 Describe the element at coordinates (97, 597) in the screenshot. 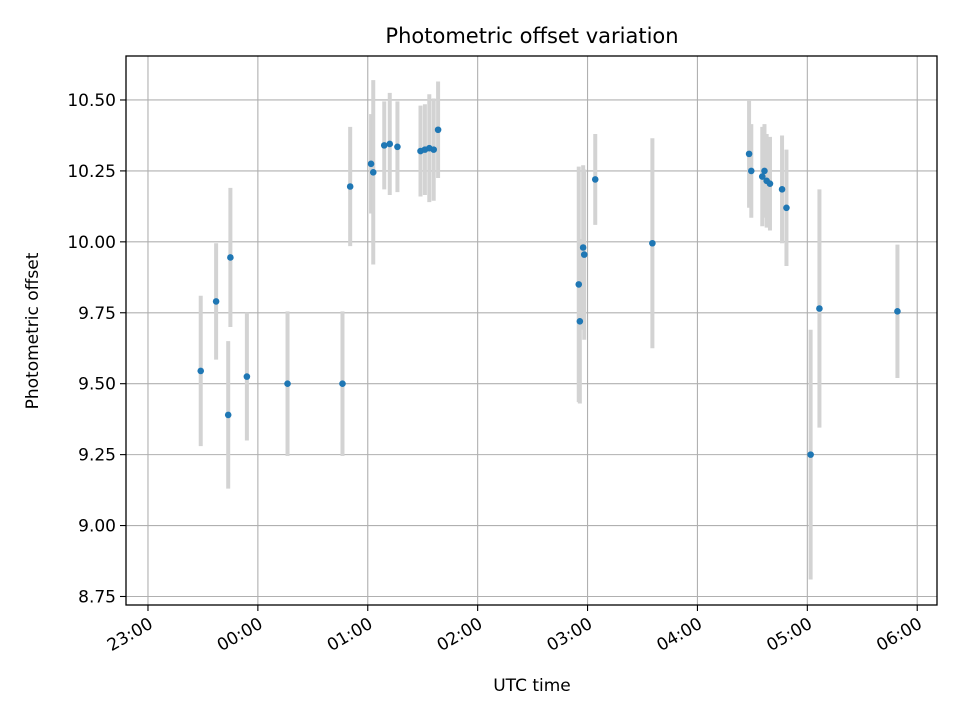

I see `y-tick-label: 8.75` at that location.